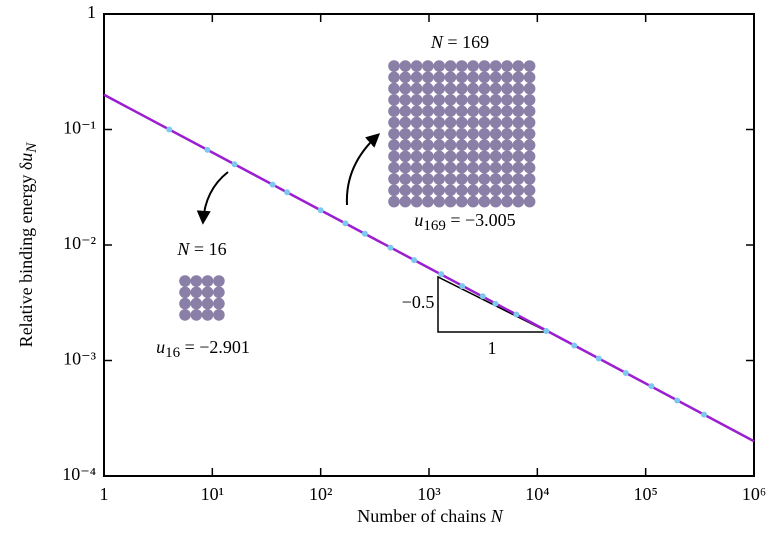 Image resolution: width=772 pixels, height=536 pixels. What do you see at coordinates (459, 42) in the screenshot?
I see `annotation: N = 169` at bounding box center [459, 42].